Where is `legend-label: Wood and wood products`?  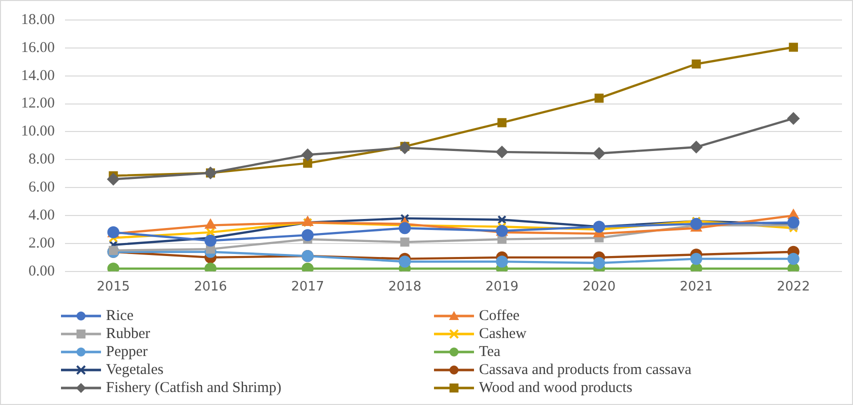 legend-label: Wood and wood products is located at coordinates (555, 388).